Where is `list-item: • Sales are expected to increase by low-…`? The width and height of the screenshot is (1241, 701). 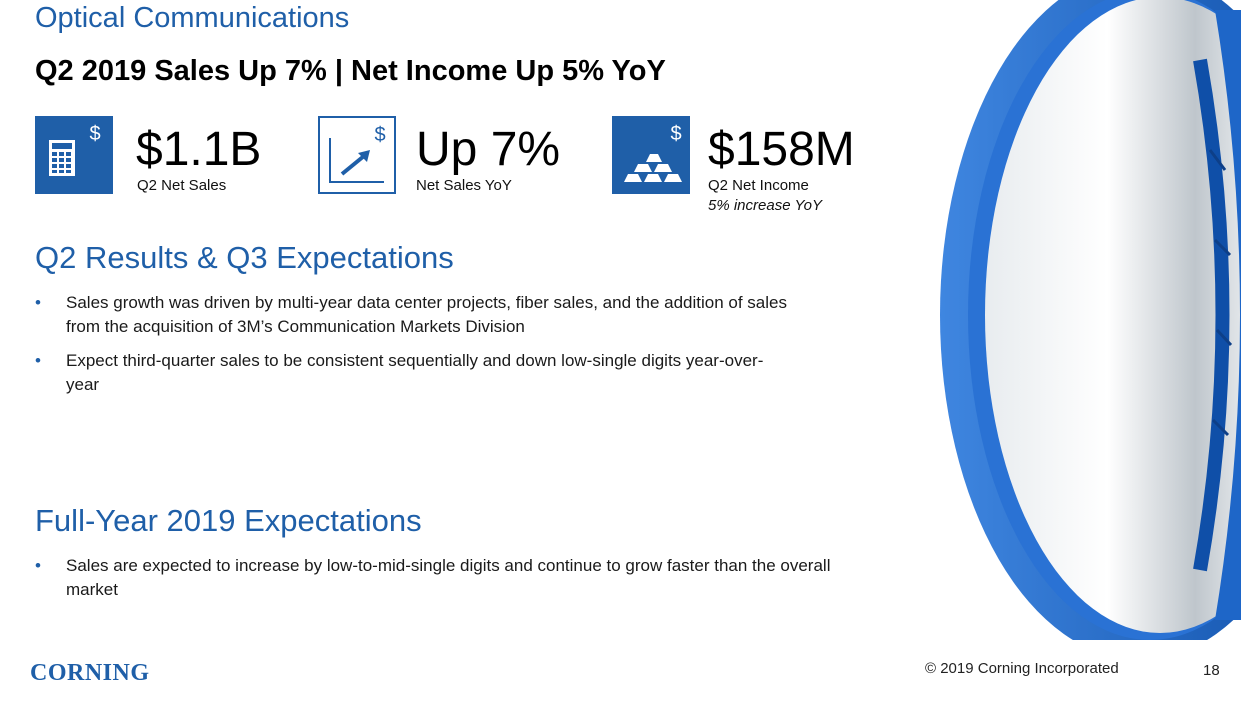 list-item: • Sales are expected to increase by low-… is located at coordinates (457, 578).